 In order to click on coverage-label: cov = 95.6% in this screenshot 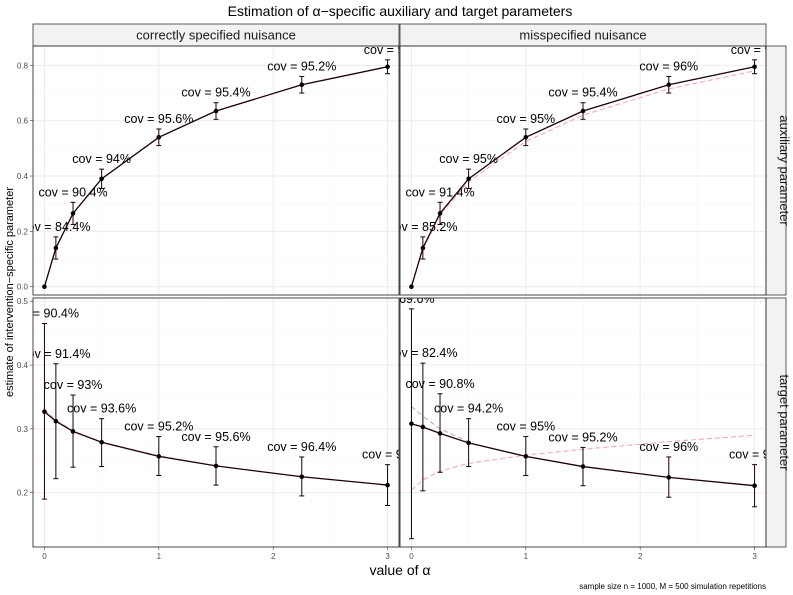, I will do `click(158, 119)`.